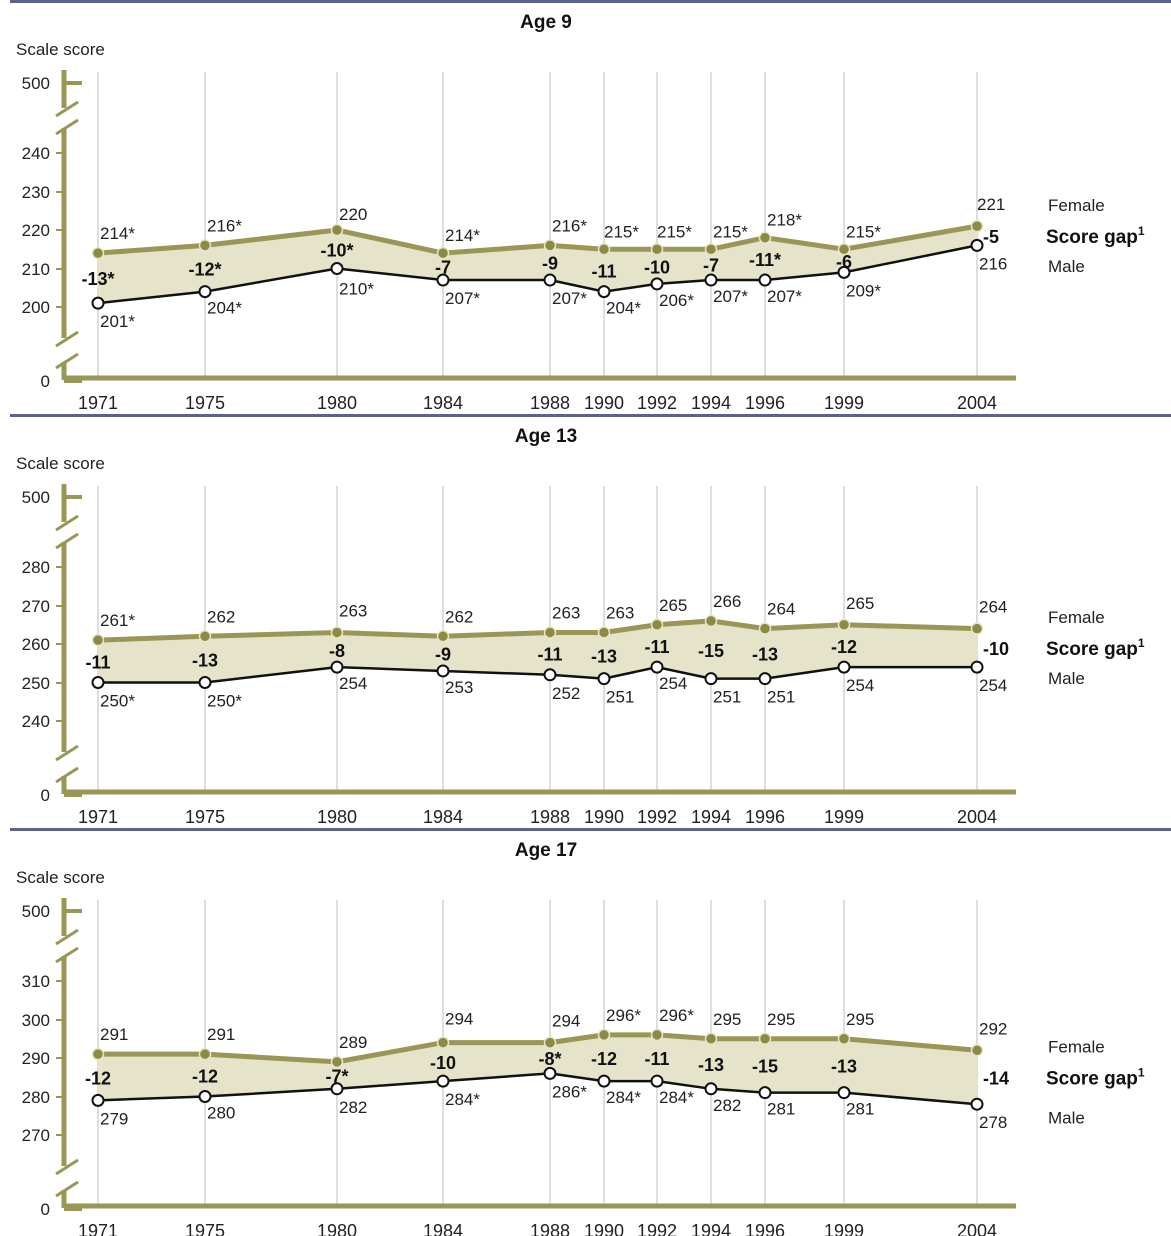 Image resolution: width=1171 pixels, height=1236 pixels. Describe the element at coordinates (205, 1054) in the screenshot. I see `female-point-1975` at that location.